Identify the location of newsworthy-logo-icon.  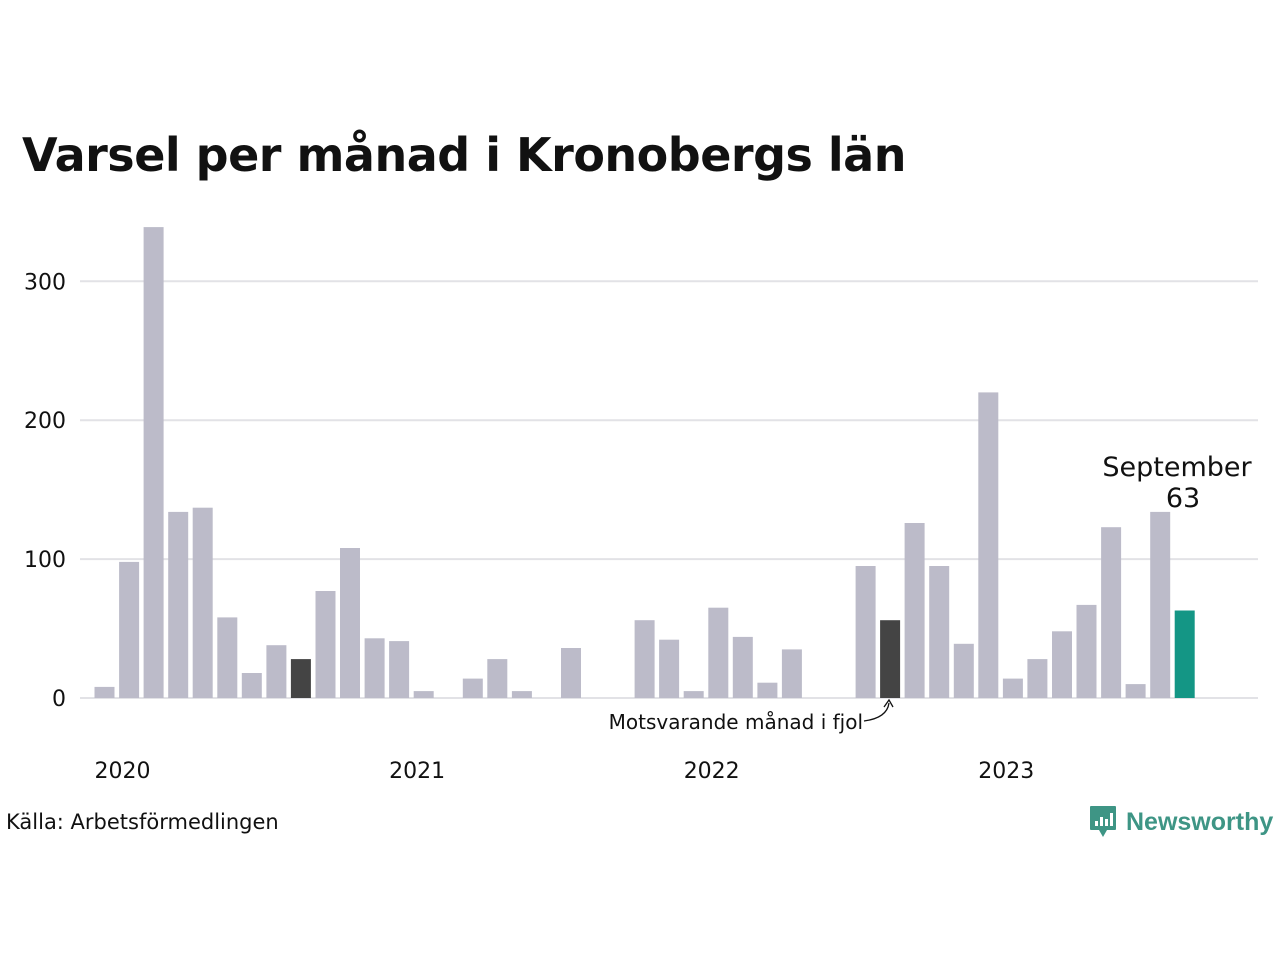
(1103, 821).